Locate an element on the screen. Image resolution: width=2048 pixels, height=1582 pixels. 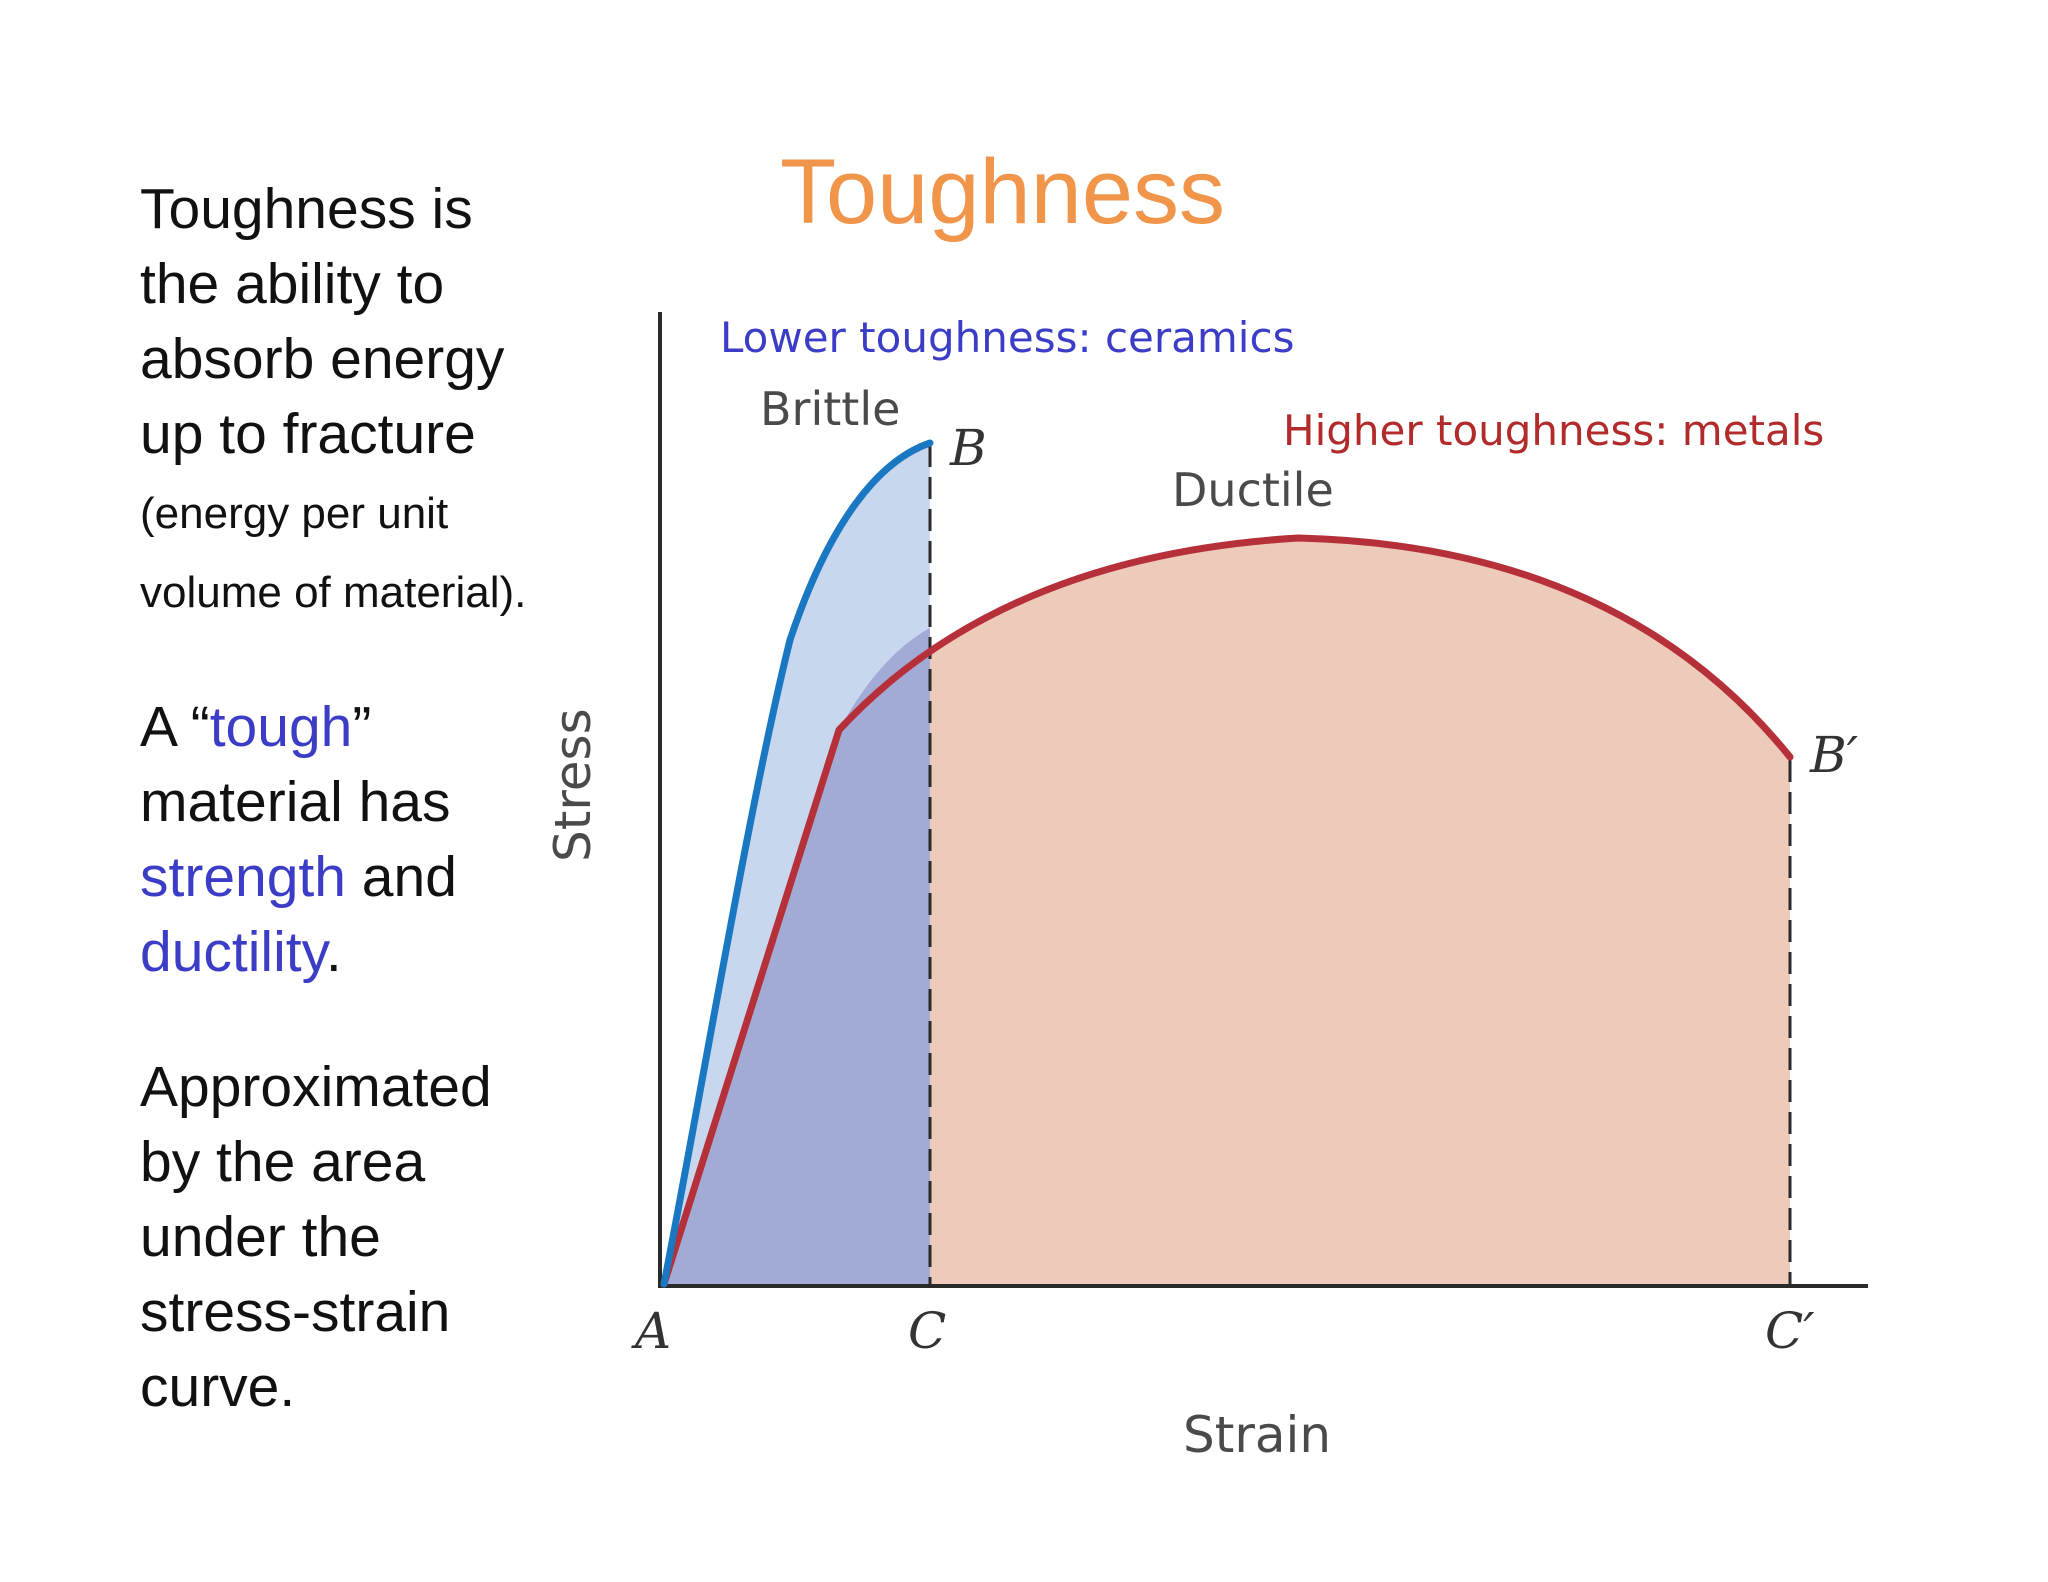
higher-toughness-annotation: Higher toughness: metals is located at coordinates (1553, 430).